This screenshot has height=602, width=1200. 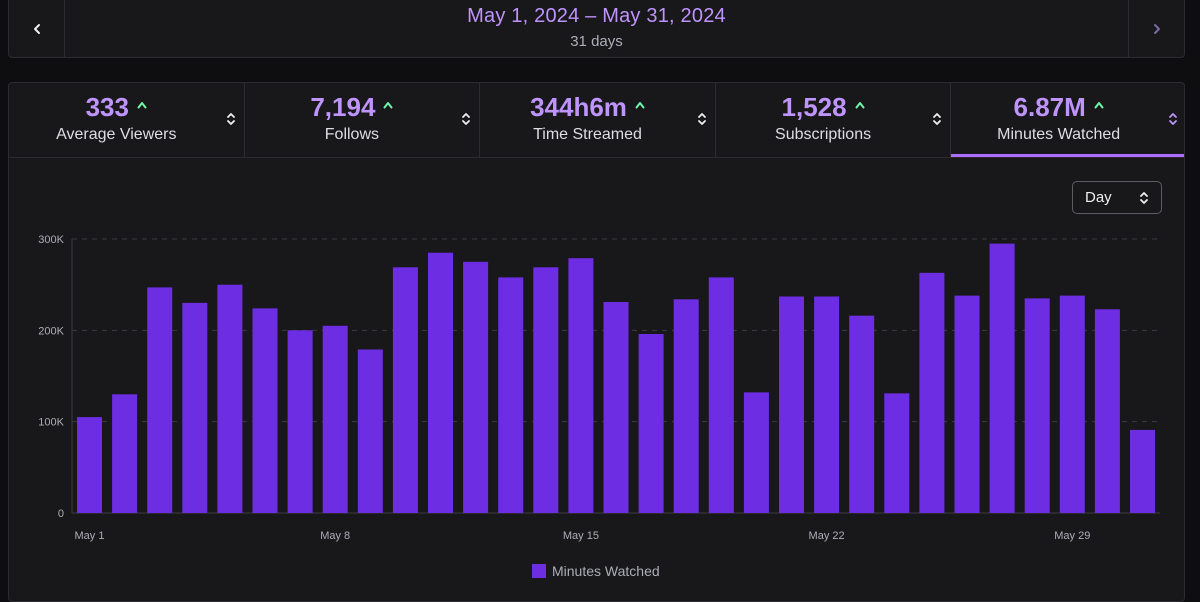 I want to click on stat-tab-minutes-watched: 6.87M Minutes Watched, so click(x=1067, y=120).